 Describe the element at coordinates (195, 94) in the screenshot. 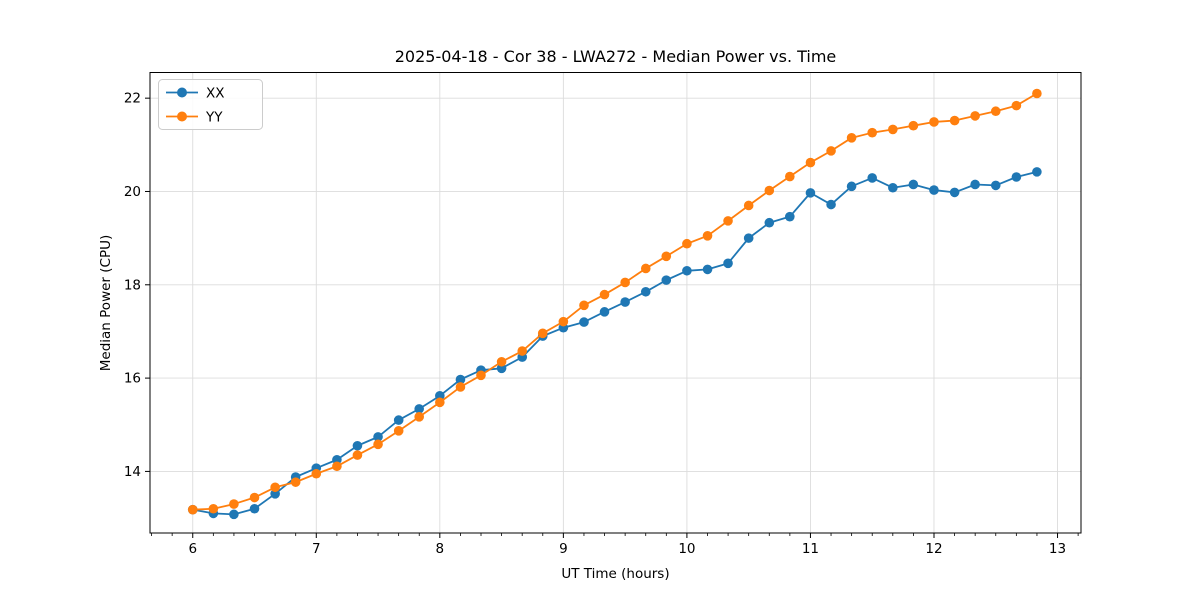

I see `legend-entry-xx: XX` at that location.